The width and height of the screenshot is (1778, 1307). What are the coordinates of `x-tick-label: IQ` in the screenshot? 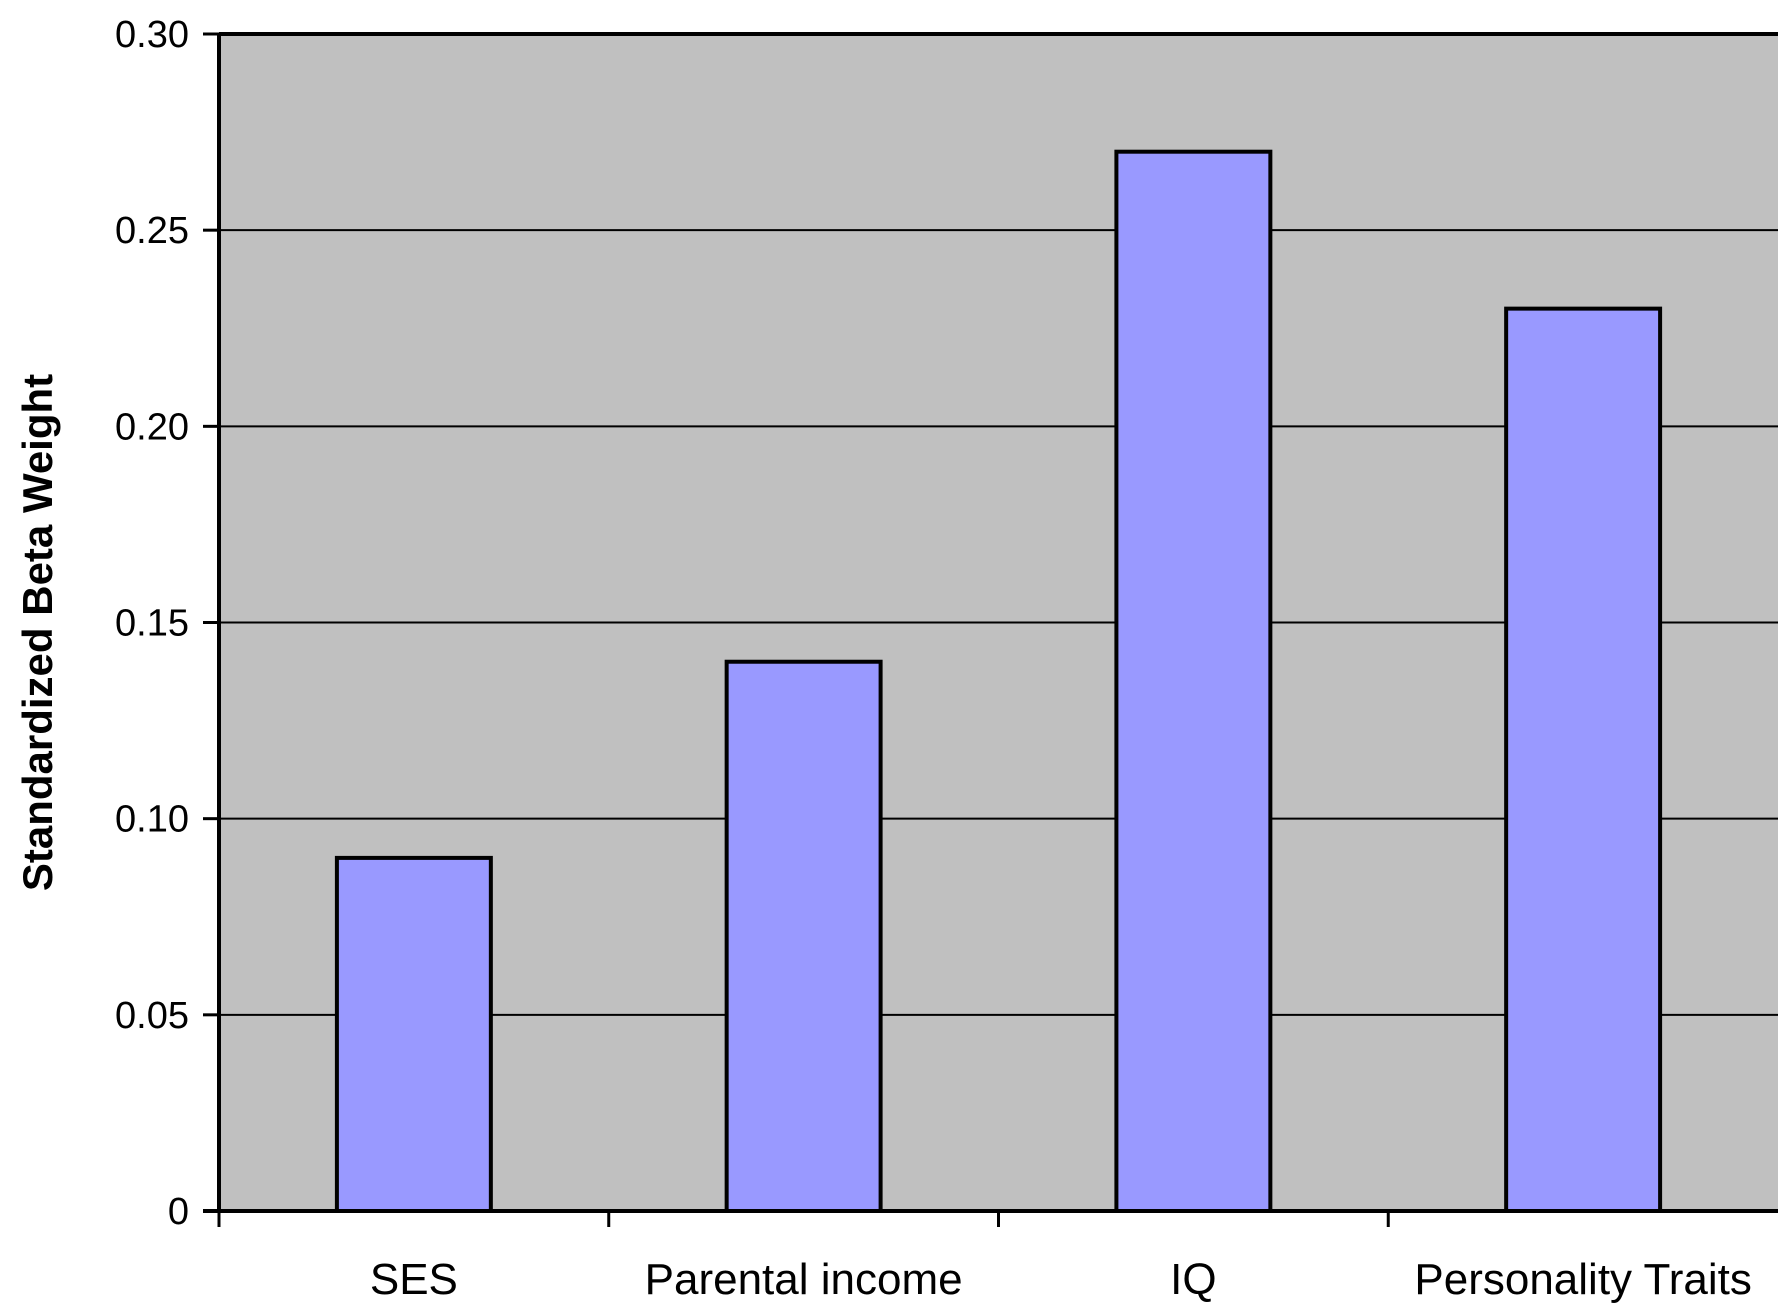 It's located at (1193, 1279).